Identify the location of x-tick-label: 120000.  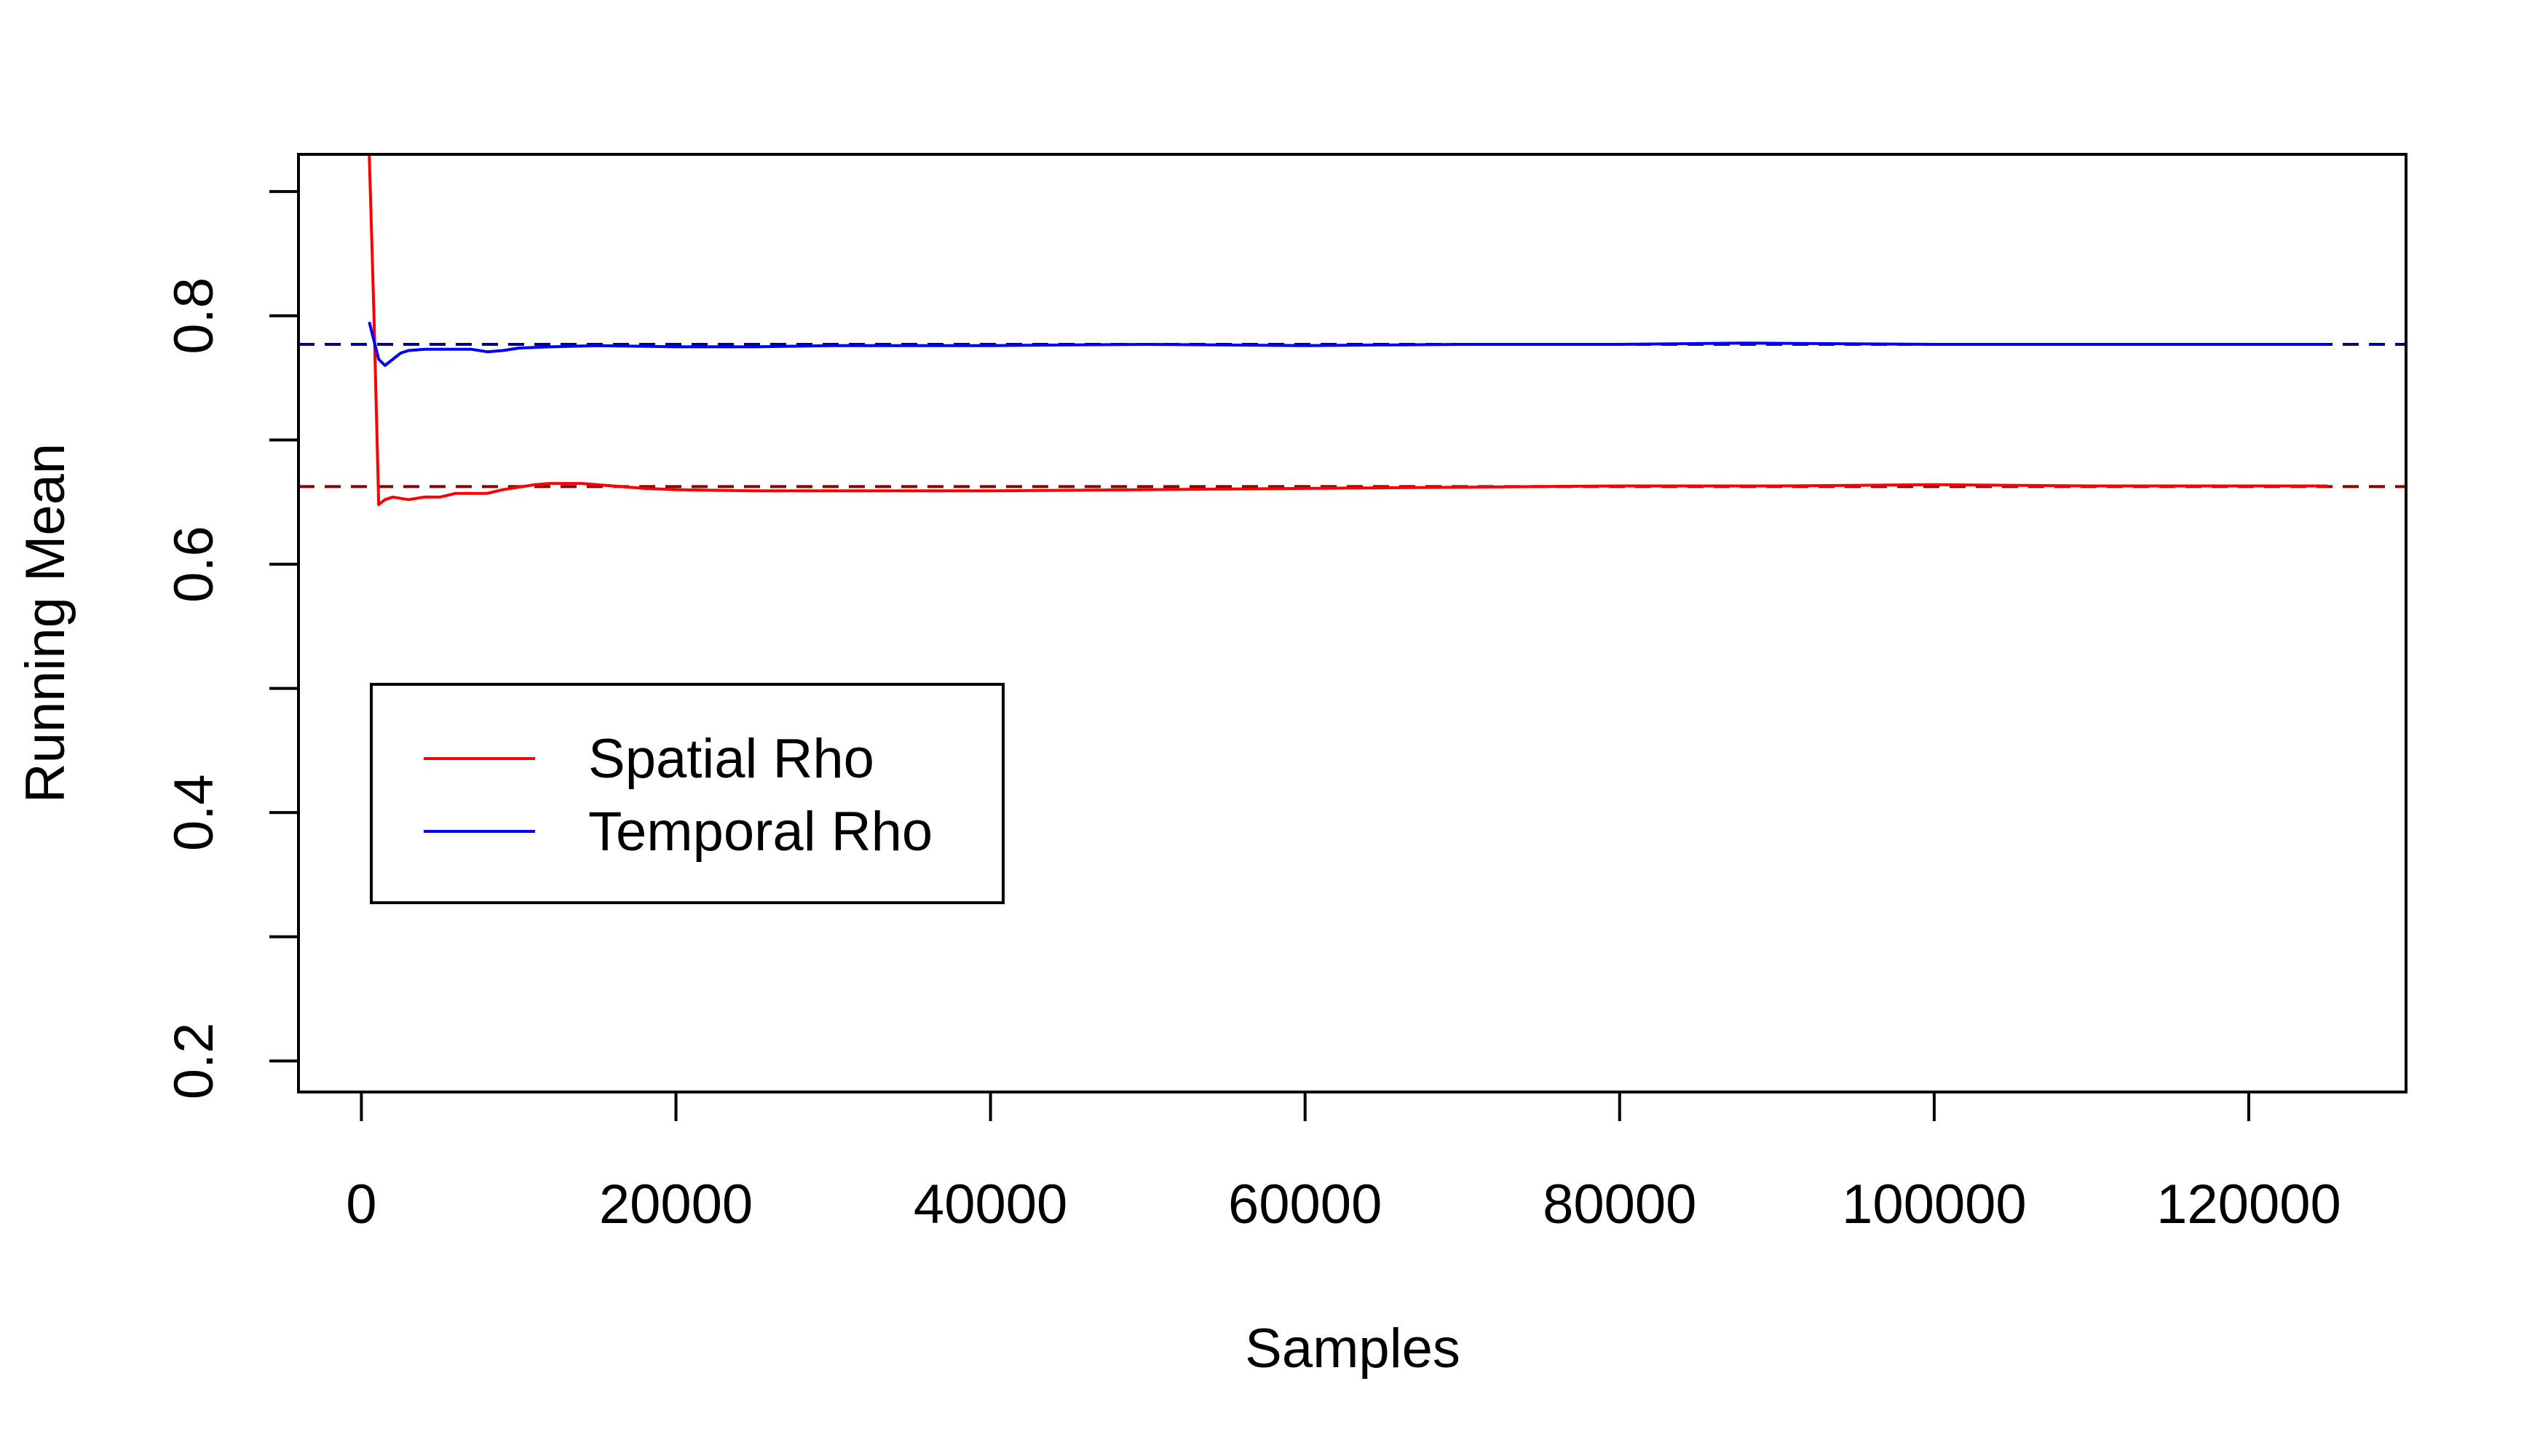
(2248, 1204).